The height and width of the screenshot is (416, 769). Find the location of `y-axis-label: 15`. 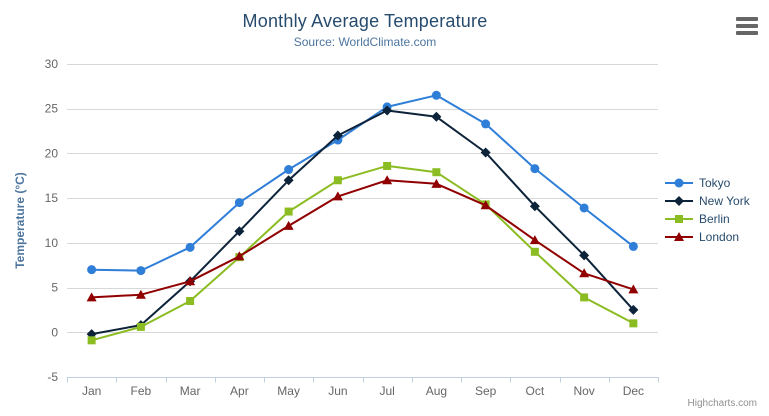

y-axis-label: 15 is located at coordinates (52, 198).